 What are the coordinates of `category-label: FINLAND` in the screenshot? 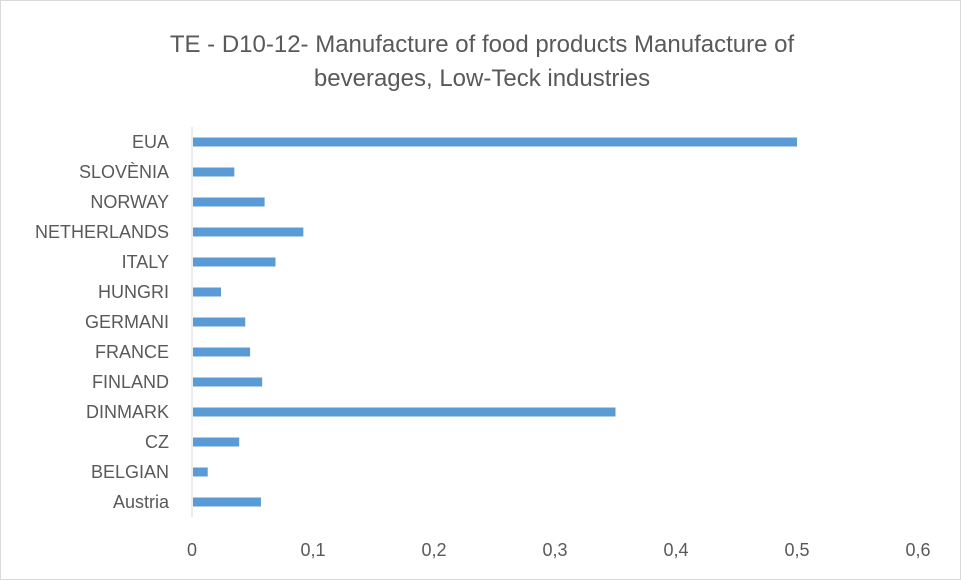 It's located at (130, 382).